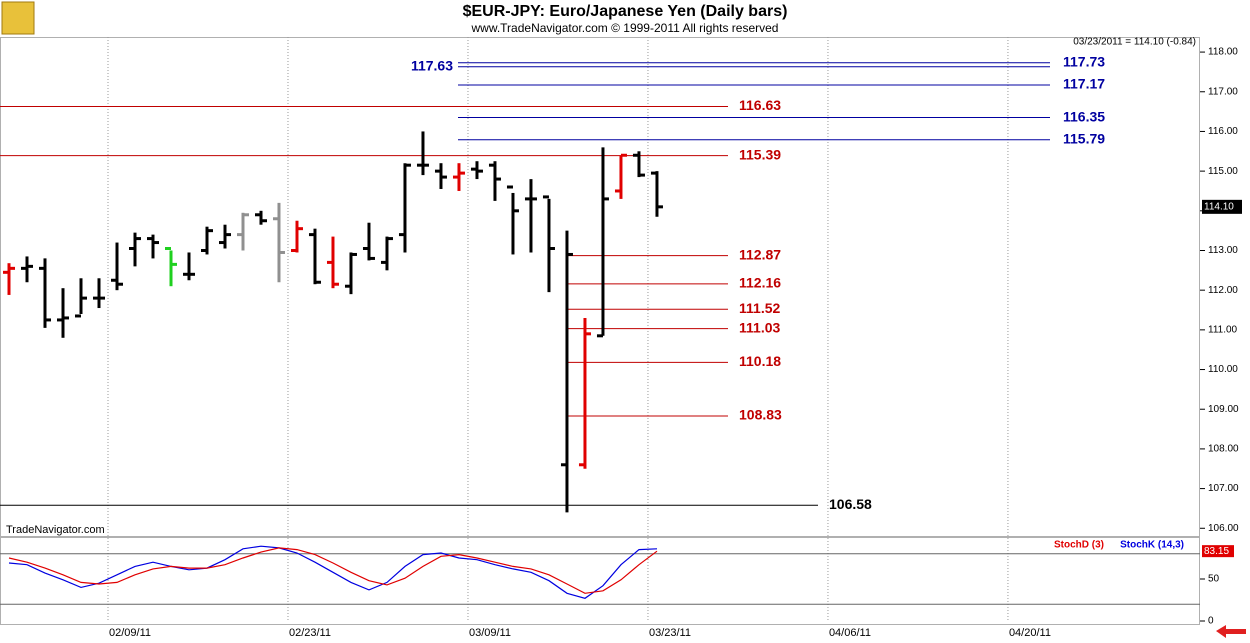 The width and height of the screenshot is (1250, 643). Describe the element at coordinates (759, 327) in the screenshot. I see `retracement-level-label: 111.03` at that location.